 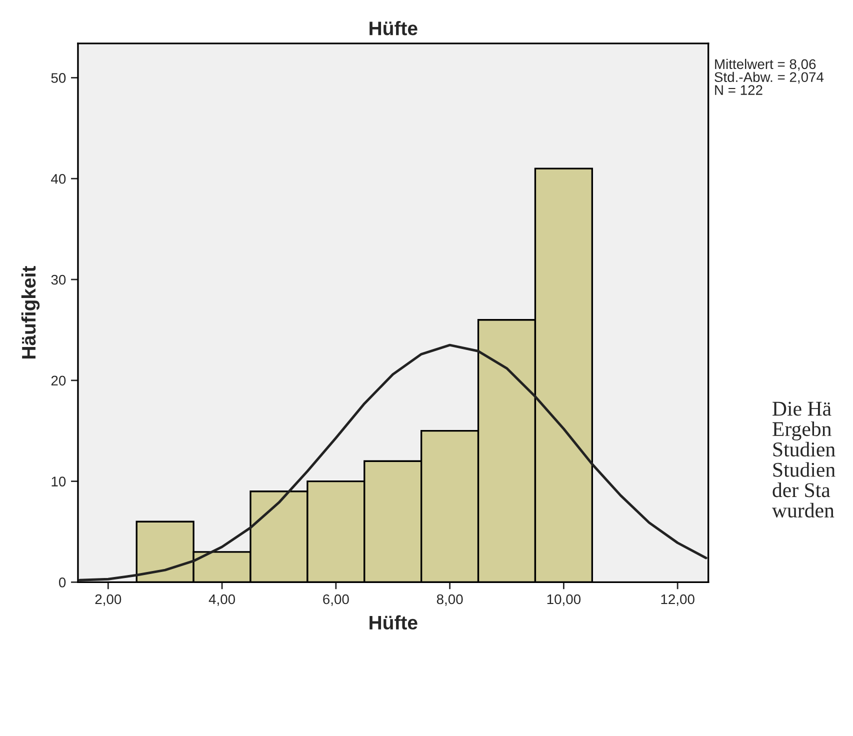 What do you see at coordinates (58, 78) in the screenshot?
I see `y-tick-label: 50` at bounding box center [58, 78].